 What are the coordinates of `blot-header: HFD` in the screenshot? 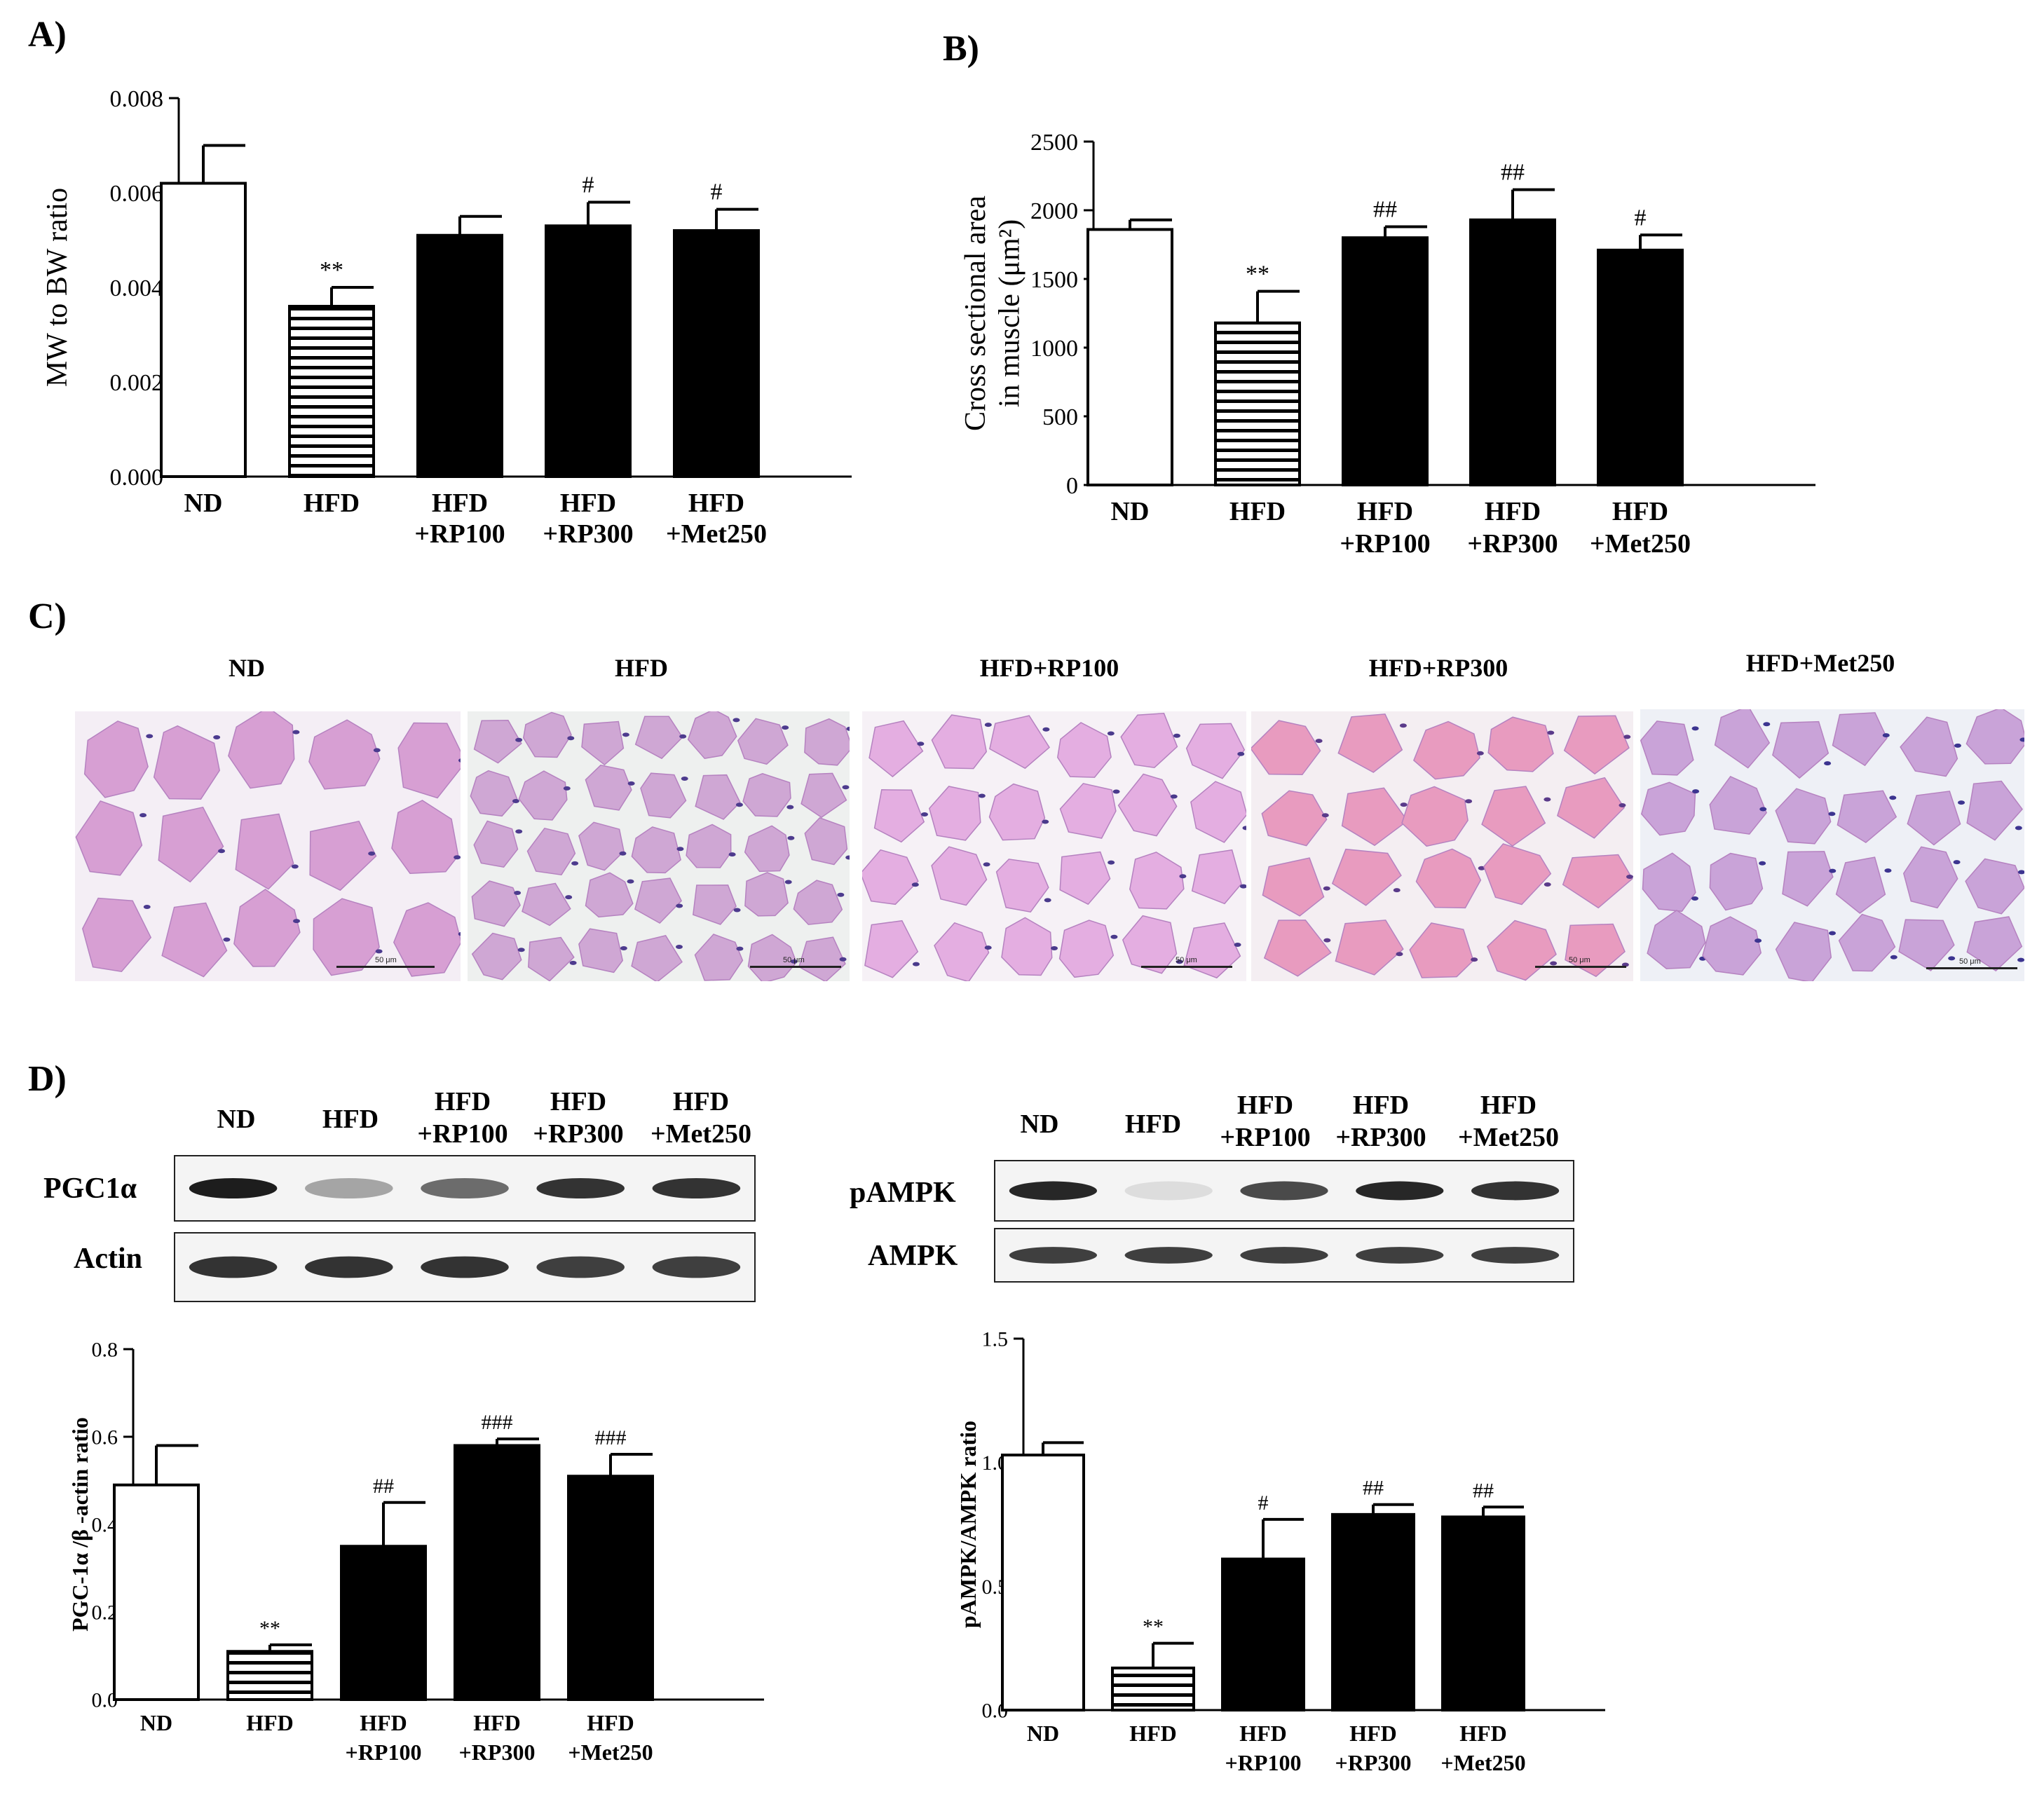 It's located at (1153, 1124).